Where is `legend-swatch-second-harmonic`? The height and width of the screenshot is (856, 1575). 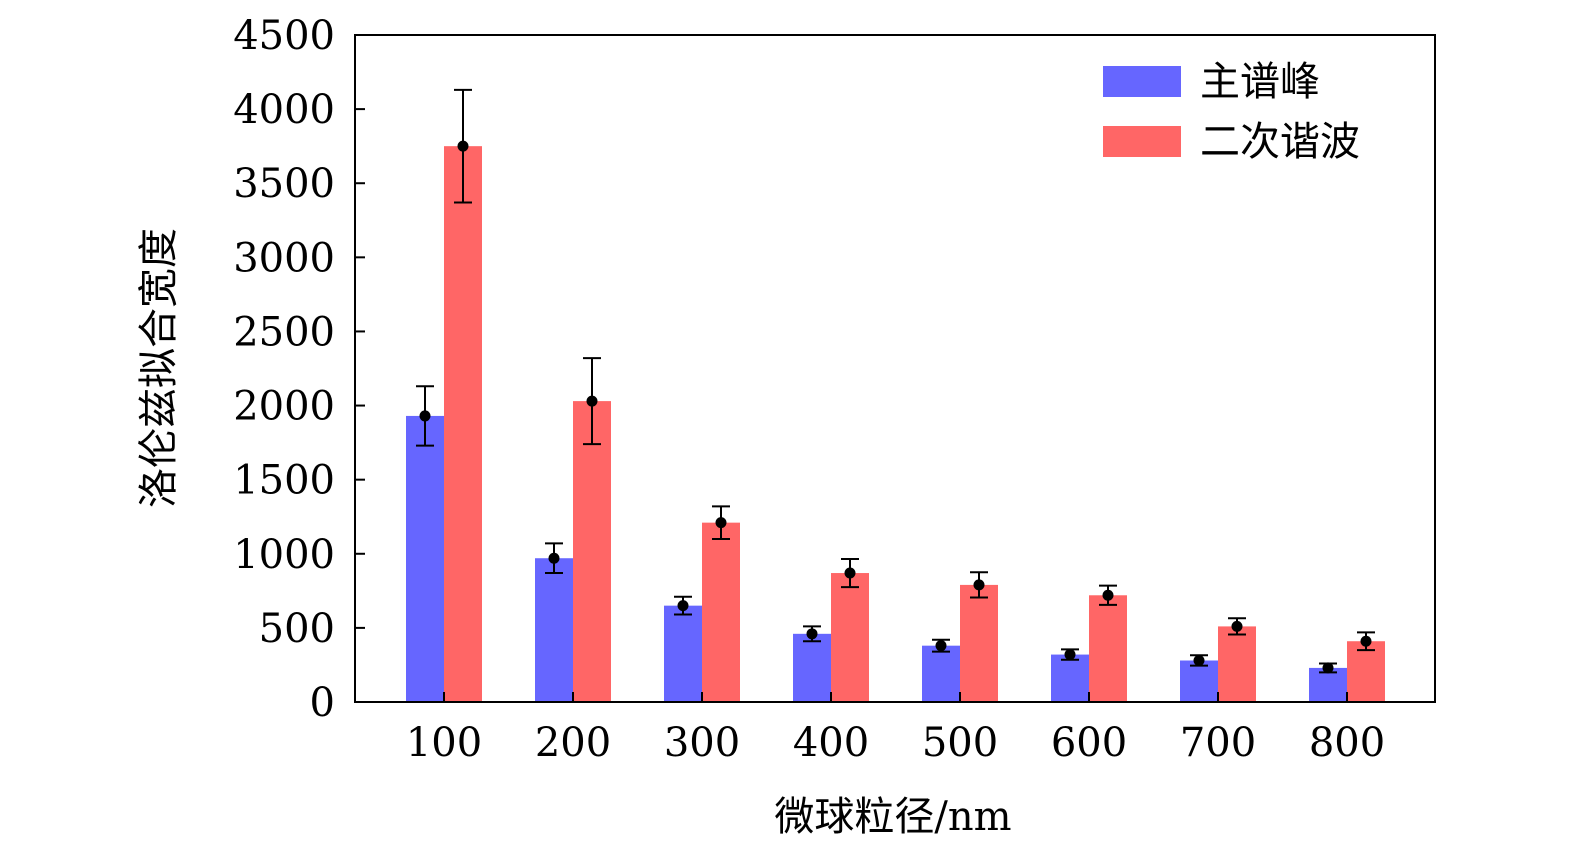
legend-swatch-second-harmonic is located at coordinates (1142, 141).